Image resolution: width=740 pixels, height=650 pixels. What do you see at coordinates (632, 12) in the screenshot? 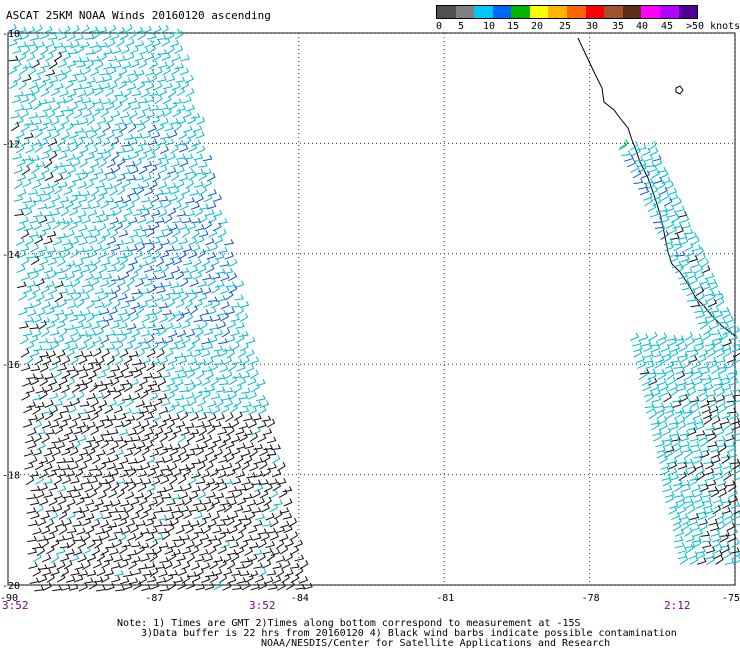
I see `legend-swatch` at bounding box center [632, 12].